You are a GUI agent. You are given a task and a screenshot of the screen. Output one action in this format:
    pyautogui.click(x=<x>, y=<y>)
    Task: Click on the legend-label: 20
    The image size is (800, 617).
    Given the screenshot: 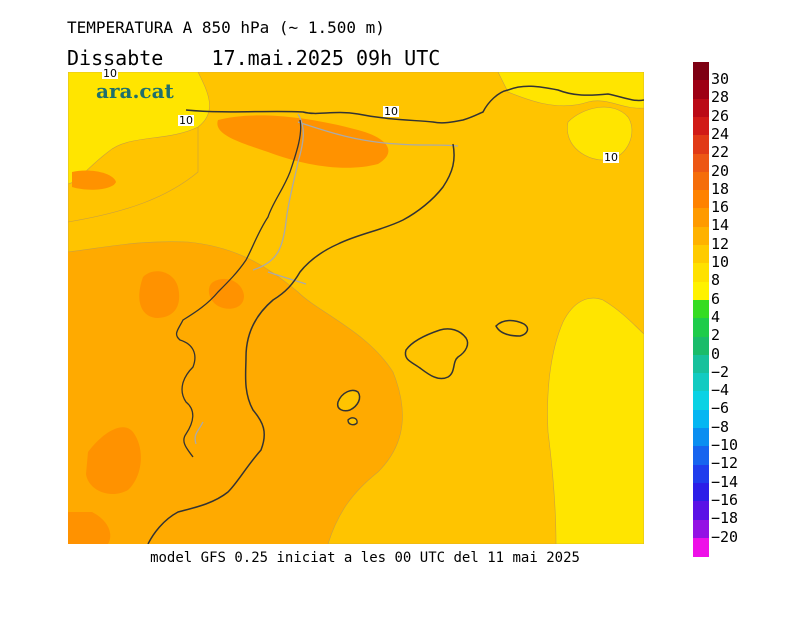 What is the action you would take?
    pyautogui.click(x=720, y=170)
    